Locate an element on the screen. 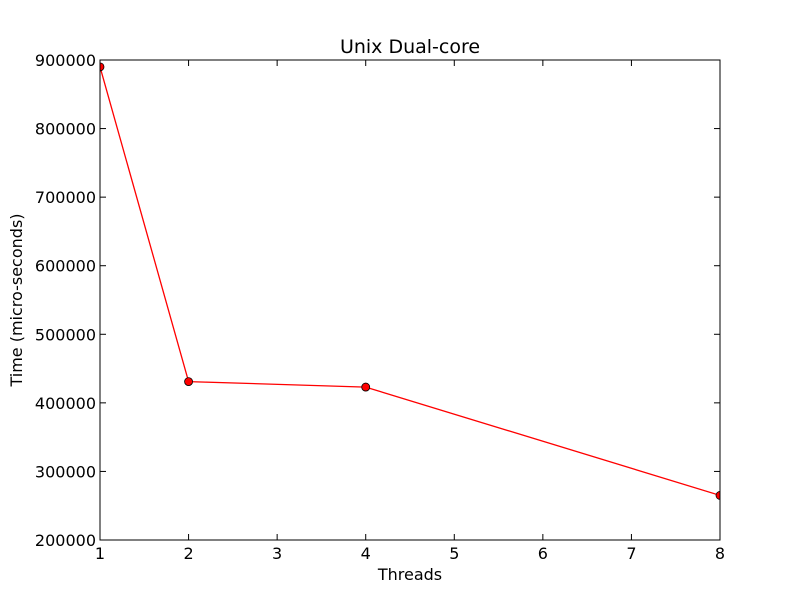 The height and width of the screenshot is (600, 800). x-tick-label: 5 is located at coordinates (454, 553).